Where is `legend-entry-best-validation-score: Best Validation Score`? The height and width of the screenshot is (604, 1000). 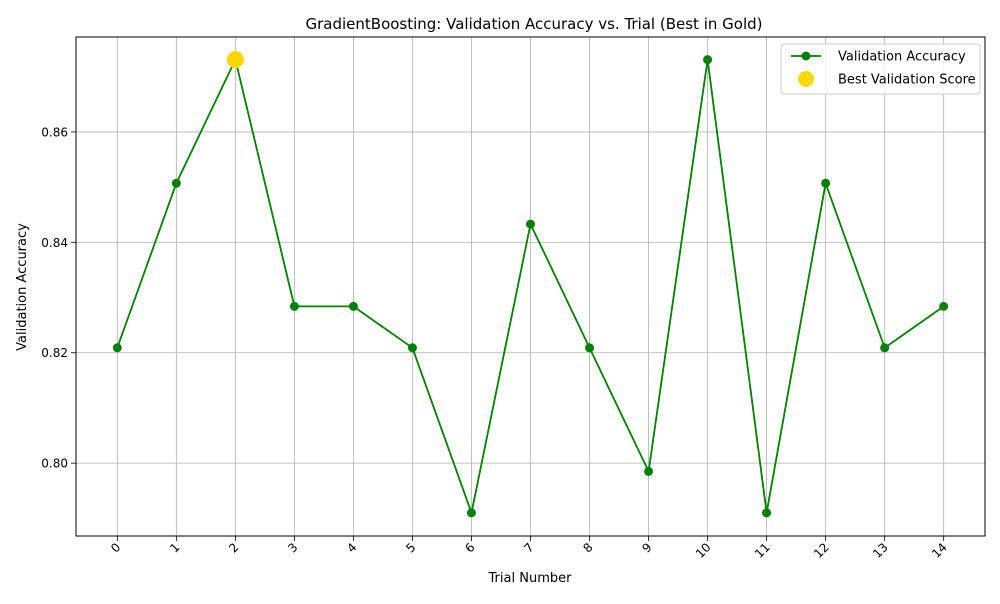
legend-entry-best-validation-score: Best Validation Score is located at coordinates (907, 80).